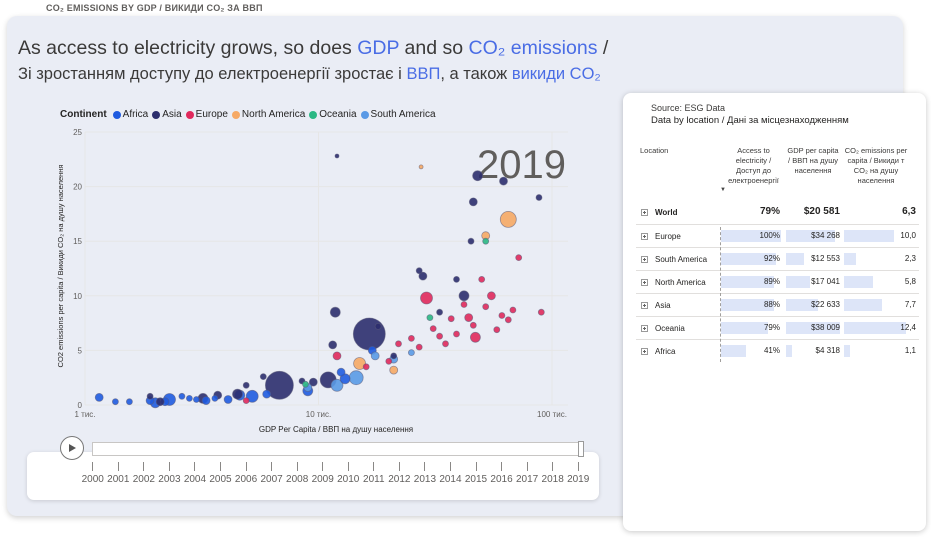  What do you see at coordinates (297, 473) in the screenshot?
I see `year-tick-2008: 2008` at bounding box center [297, 473].